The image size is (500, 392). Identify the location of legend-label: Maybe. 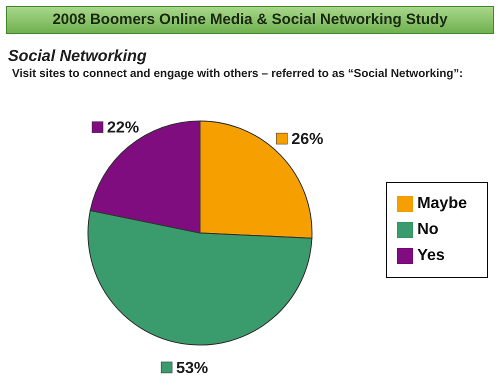
(442, 203).